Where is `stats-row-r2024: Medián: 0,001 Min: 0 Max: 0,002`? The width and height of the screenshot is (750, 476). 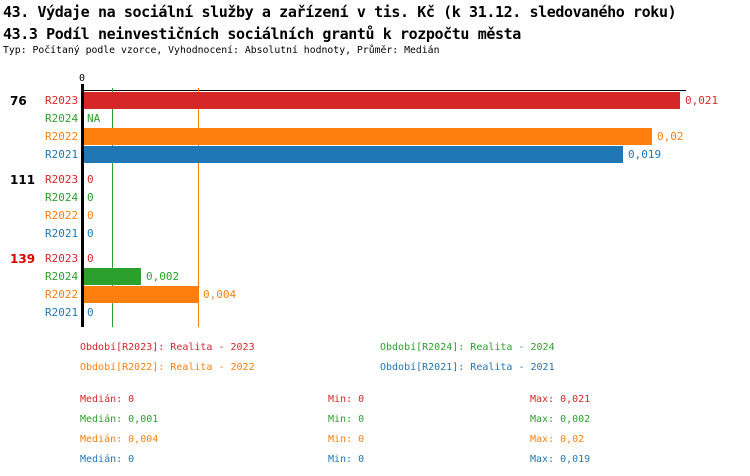
stats-row-r2024: Medián: 0,001 Min: 0 Max: 0,002 is located at coordinates (400, 424).